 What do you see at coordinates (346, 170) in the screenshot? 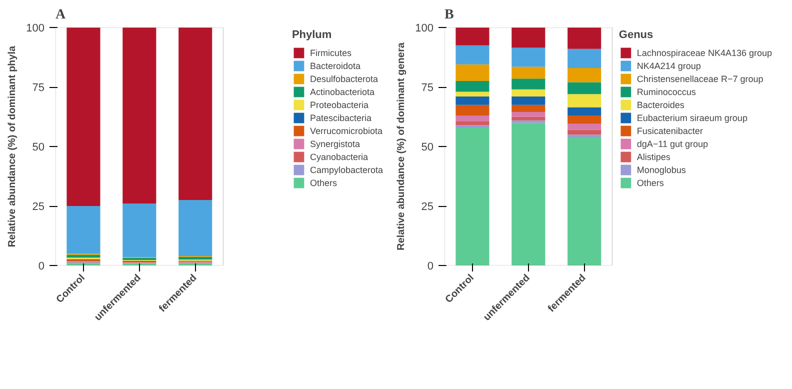
I see `legend-label: Campylobacterota` at bounding box center [346, 170].